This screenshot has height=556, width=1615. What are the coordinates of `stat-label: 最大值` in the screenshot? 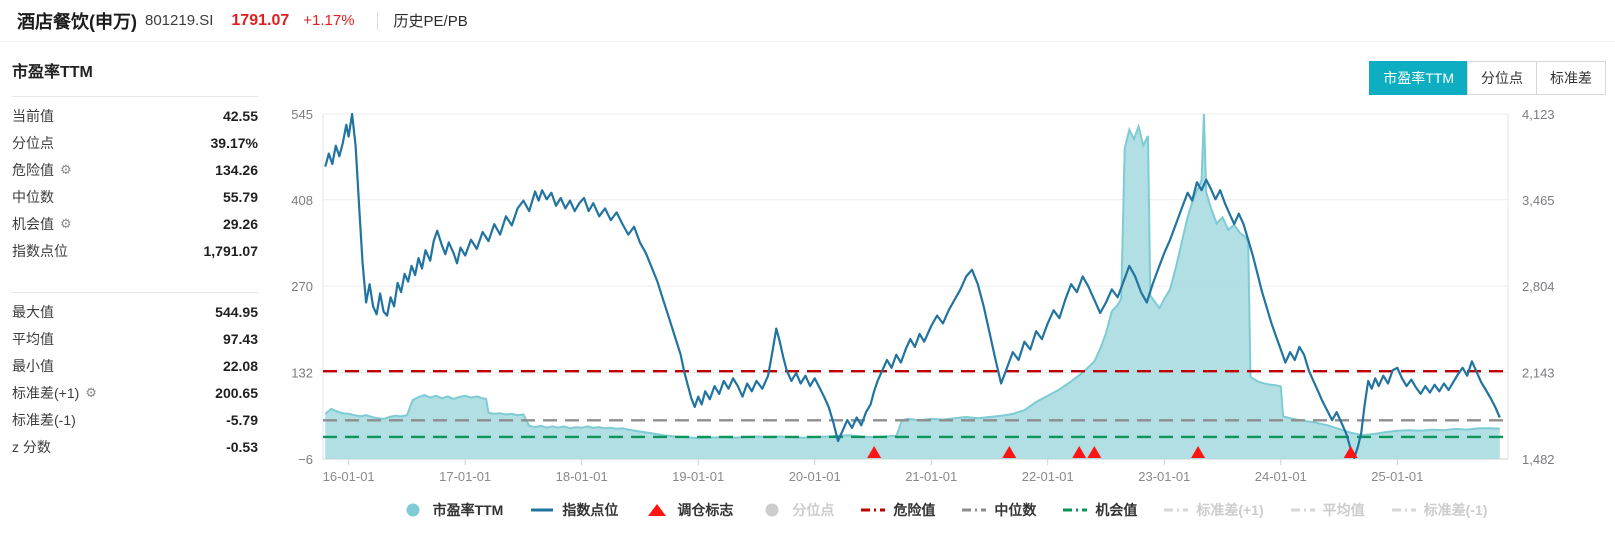 It's located at (33, 311).